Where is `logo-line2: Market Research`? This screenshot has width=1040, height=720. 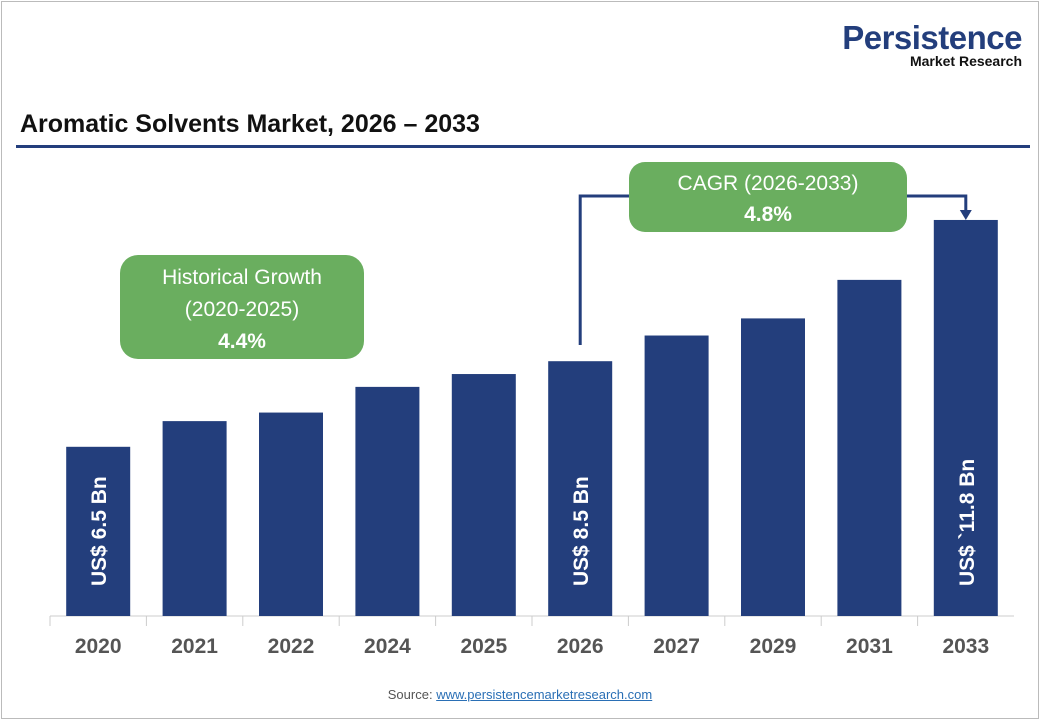 logo-line2: Market Research is located at coordinates (965, 61).